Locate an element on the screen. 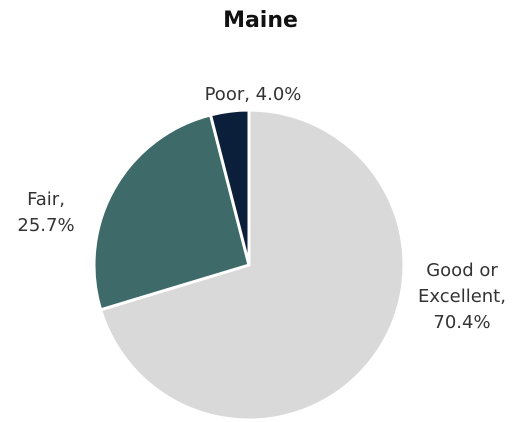  chart-title: Maine is located at coordinates (260, 20).